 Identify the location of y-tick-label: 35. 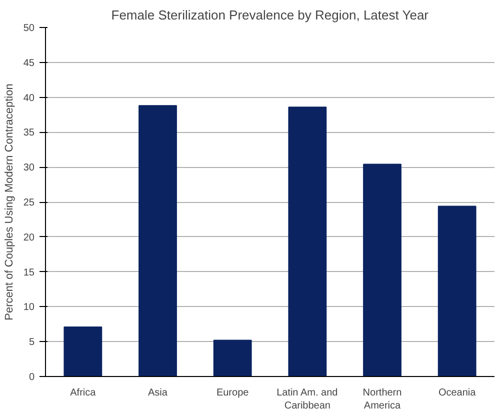
(29, 133).